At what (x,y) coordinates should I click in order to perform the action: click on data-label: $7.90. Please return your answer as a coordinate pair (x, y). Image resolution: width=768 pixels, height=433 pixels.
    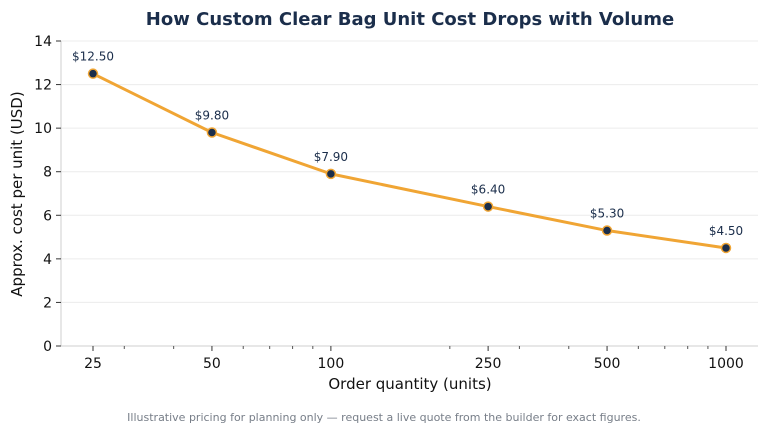
    Looking at the image, I should click on (331, 157).